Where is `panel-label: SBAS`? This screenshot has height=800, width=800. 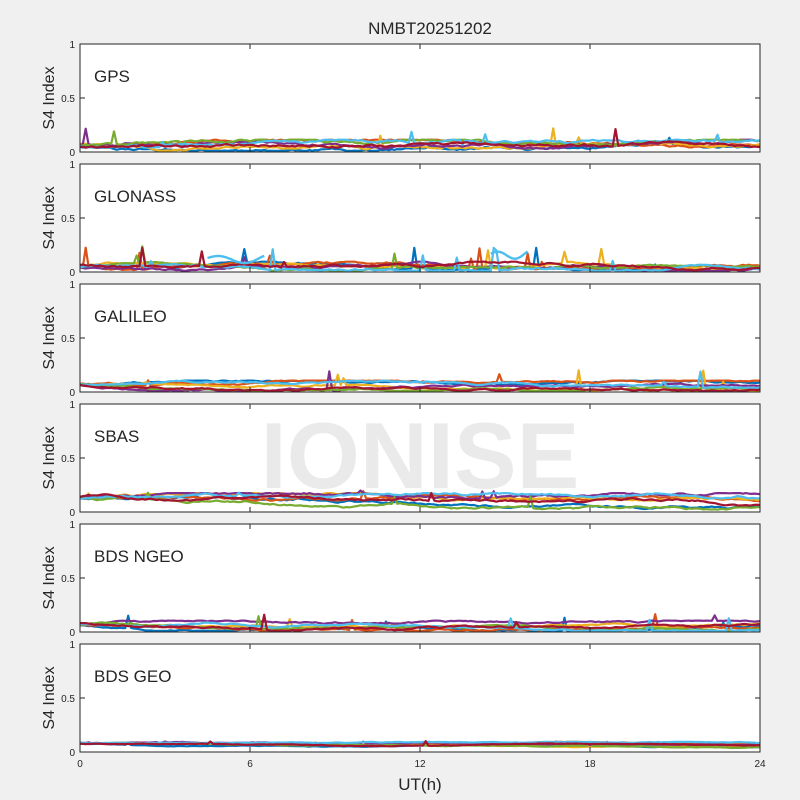
panel-label: SBAS is located at coordinates (116, 436).